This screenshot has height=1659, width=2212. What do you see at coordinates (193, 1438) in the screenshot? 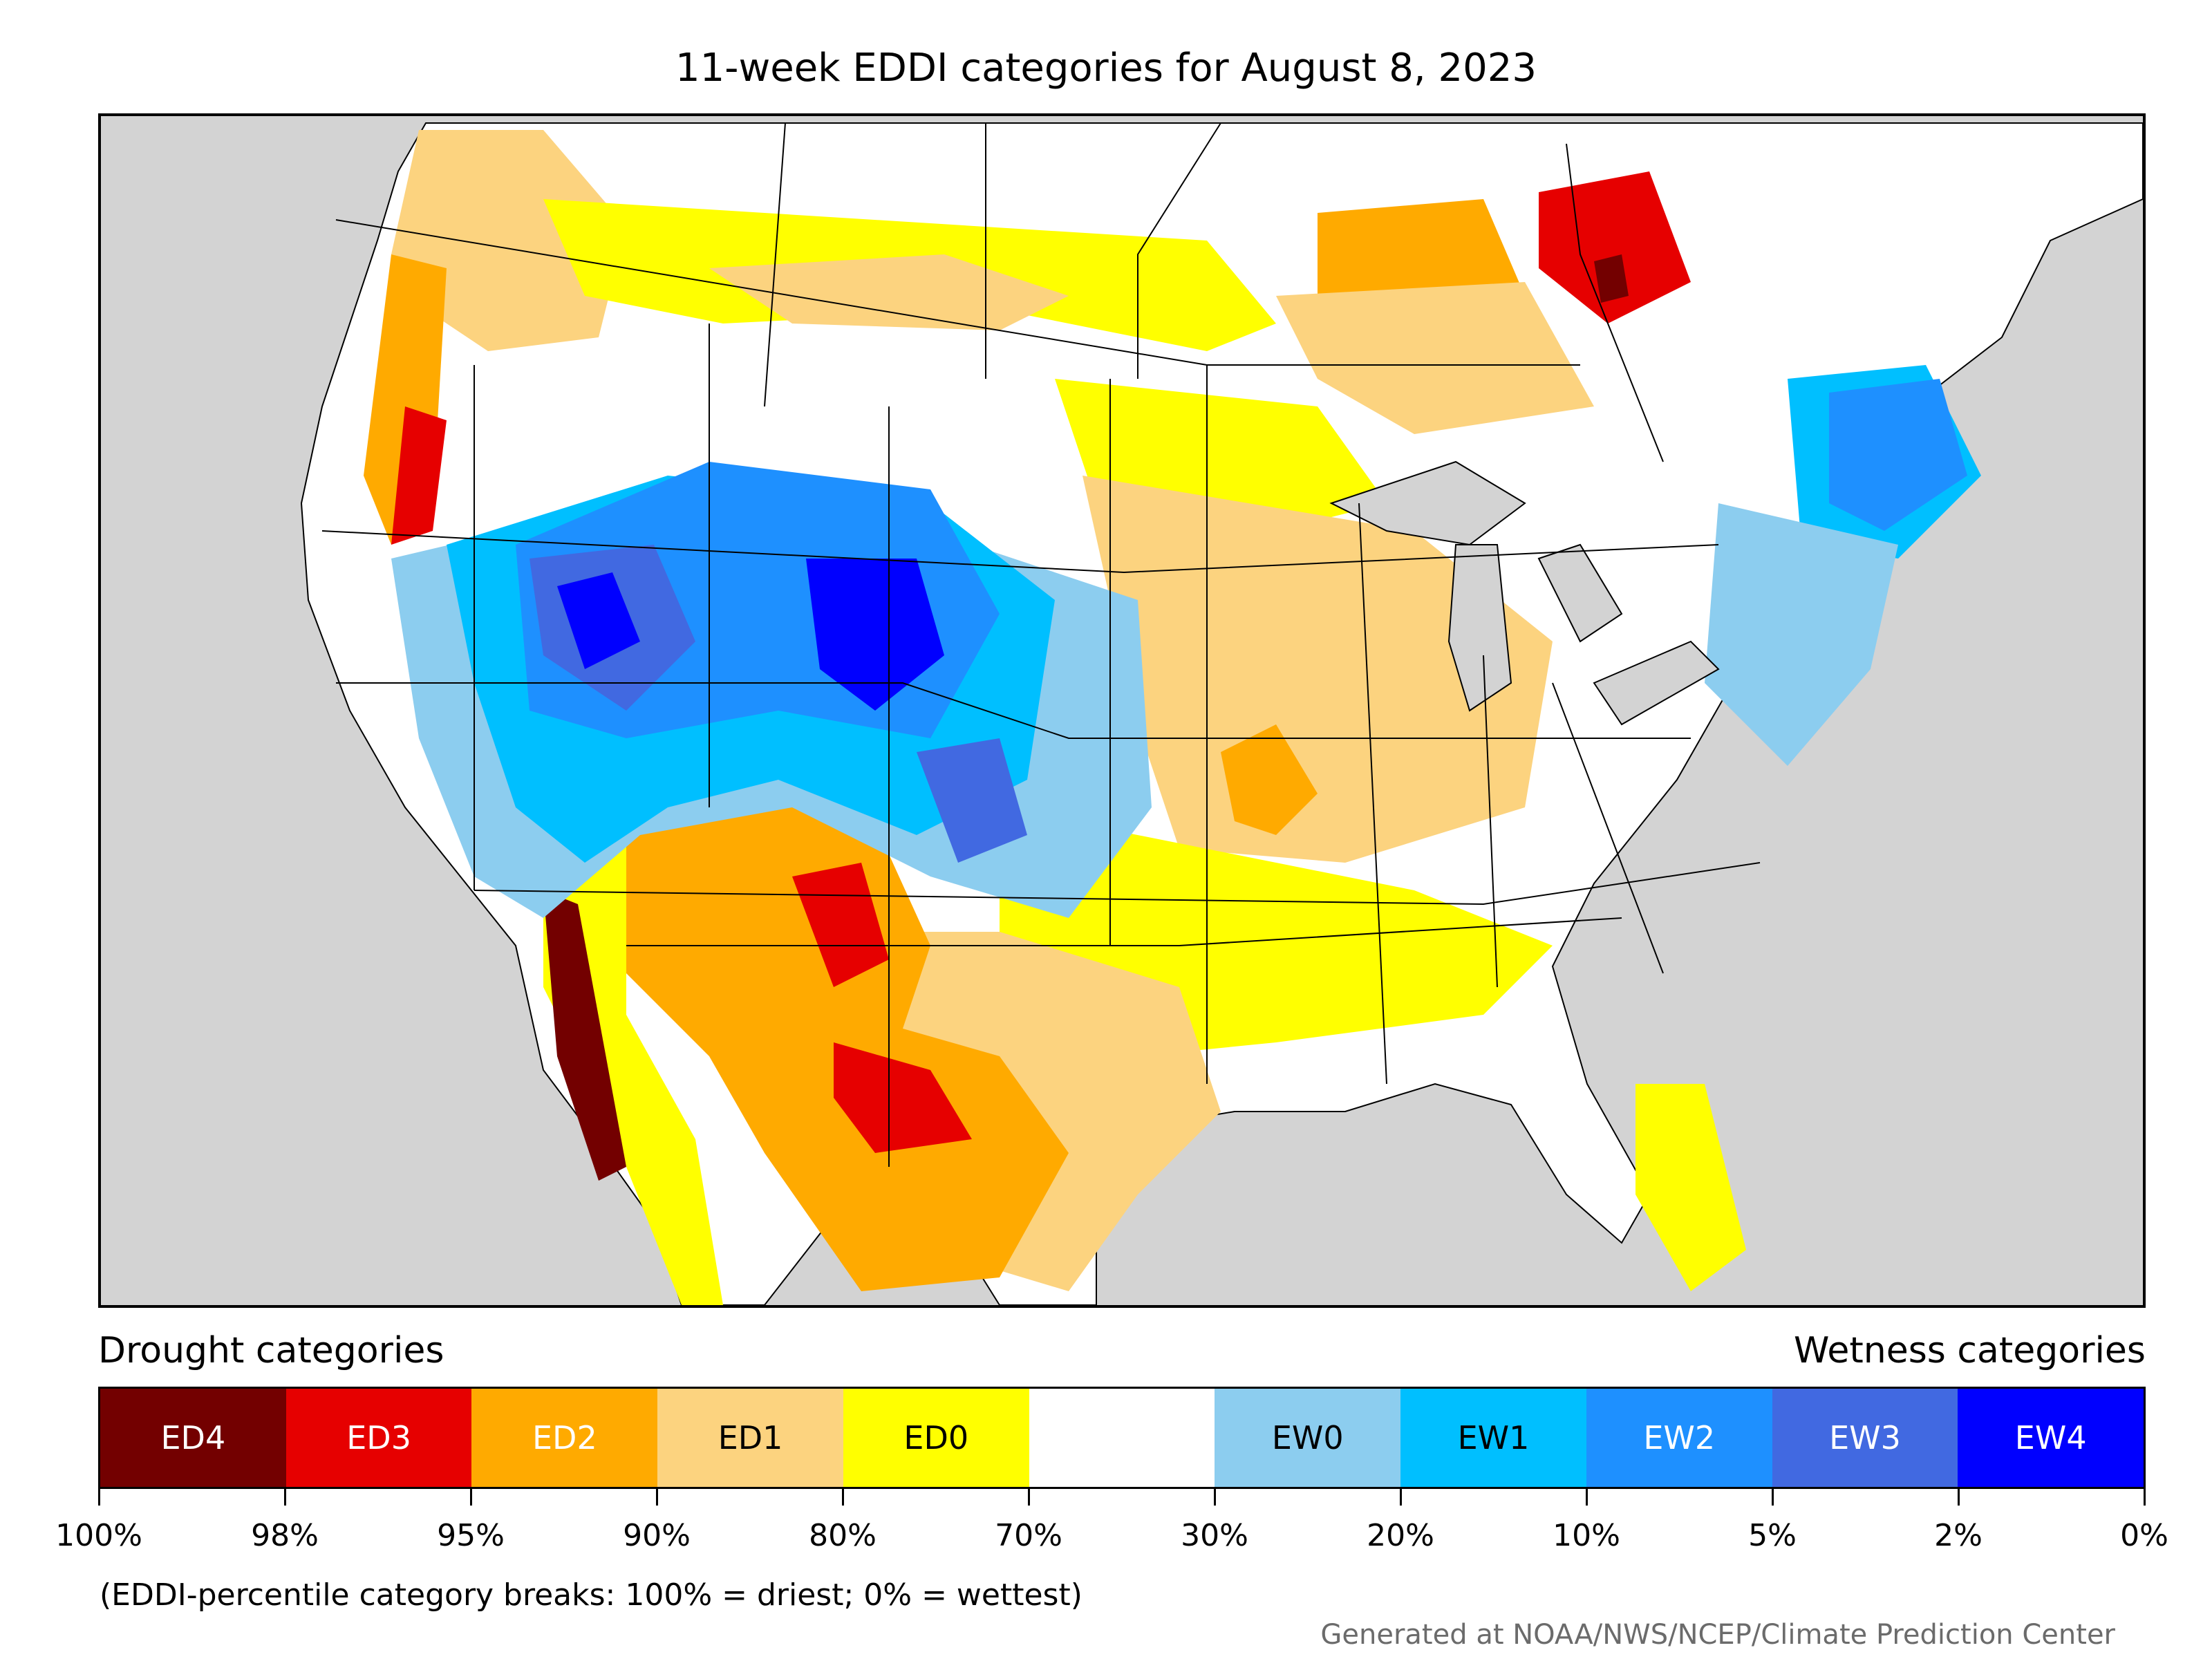
I see `legend-cell-ed4: ED4` at bounding box center [193, 1438].